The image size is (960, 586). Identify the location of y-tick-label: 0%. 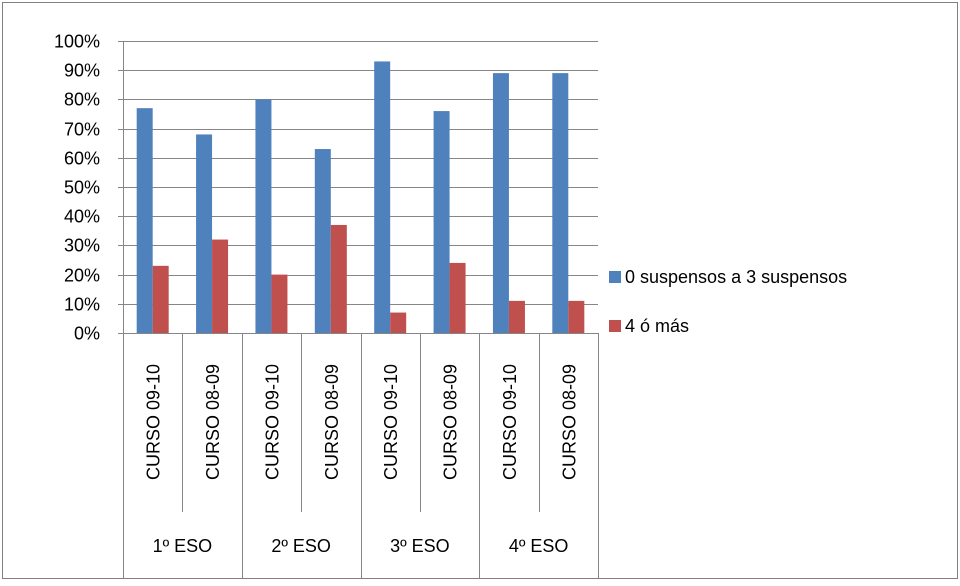
(87, 334).